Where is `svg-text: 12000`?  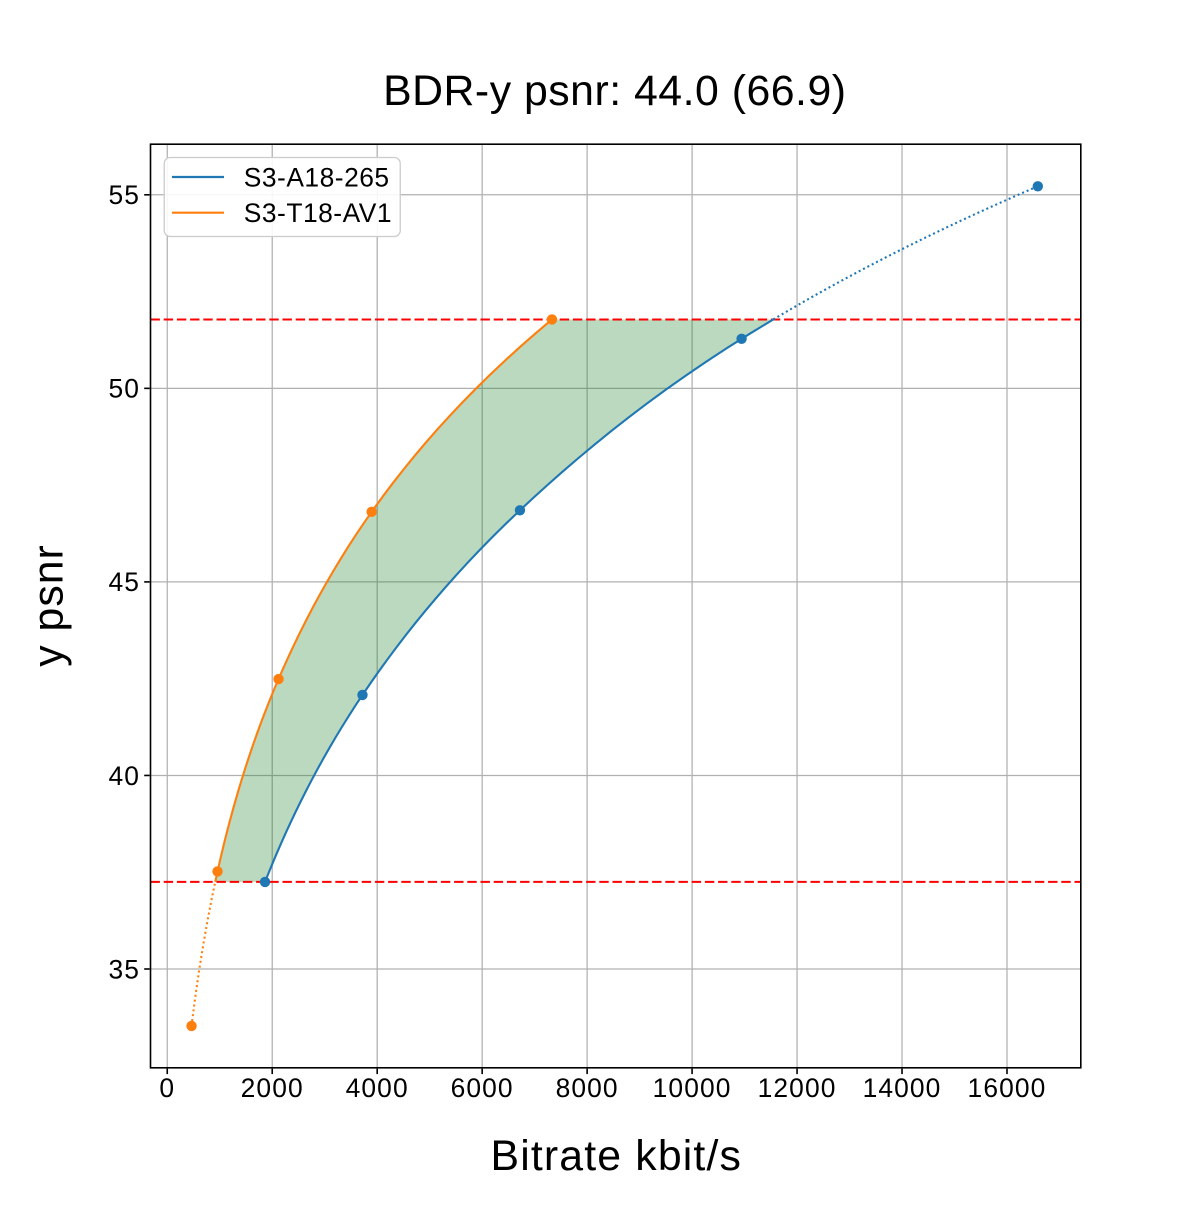 svg-text: 12000 is located at coordinates (797, 1088).